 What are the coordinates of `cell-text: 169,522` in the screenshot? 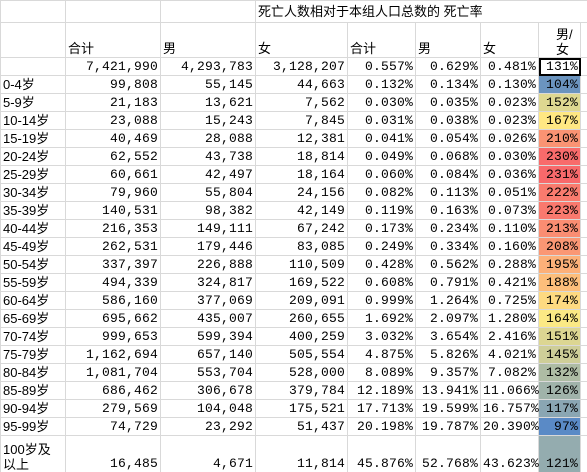 It's located at (316, 282).